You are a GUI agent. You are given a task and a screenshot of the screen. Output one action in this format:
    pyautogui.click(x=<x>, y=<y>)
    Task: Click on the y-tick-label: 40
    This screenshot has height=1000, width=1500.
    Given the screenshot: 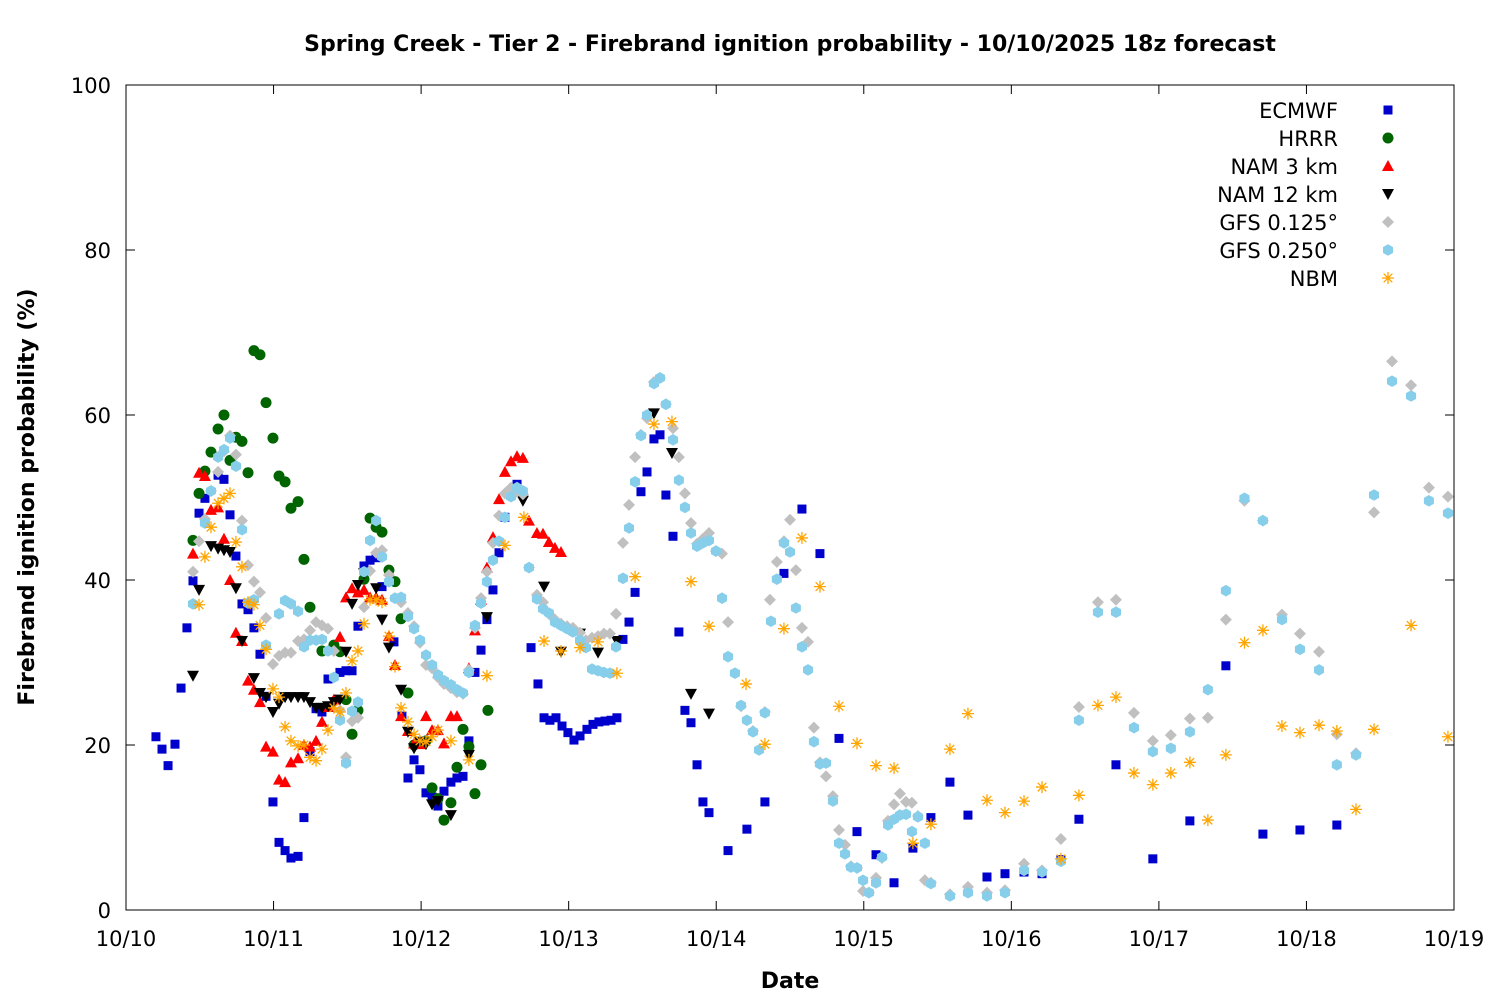 What is the action you would take?
    pyautogui.click(x=97, y=581)
    